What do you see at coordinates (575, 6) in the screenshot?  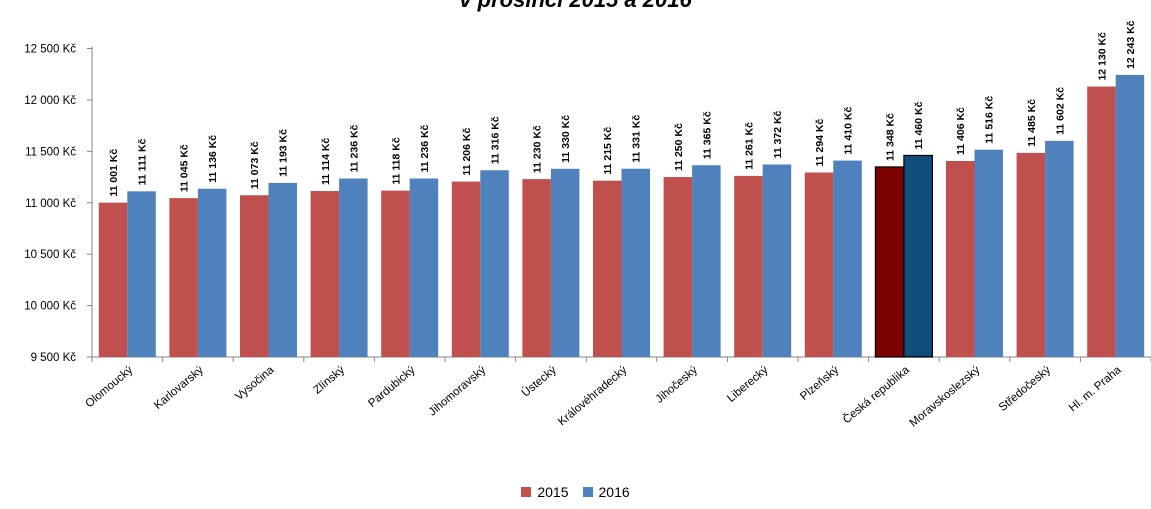 I see `chart-title: v prosinci 2015 a 2016` at bounding box center [575, 6].